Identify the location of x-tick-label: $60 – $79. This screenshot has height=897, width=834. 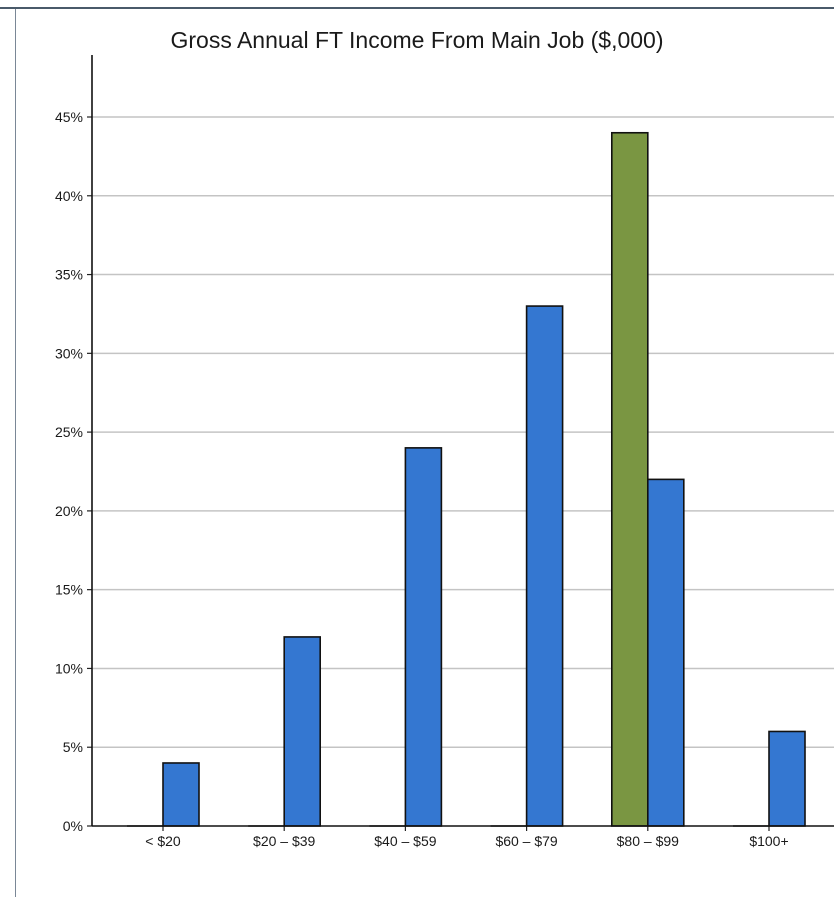
(526, 841).